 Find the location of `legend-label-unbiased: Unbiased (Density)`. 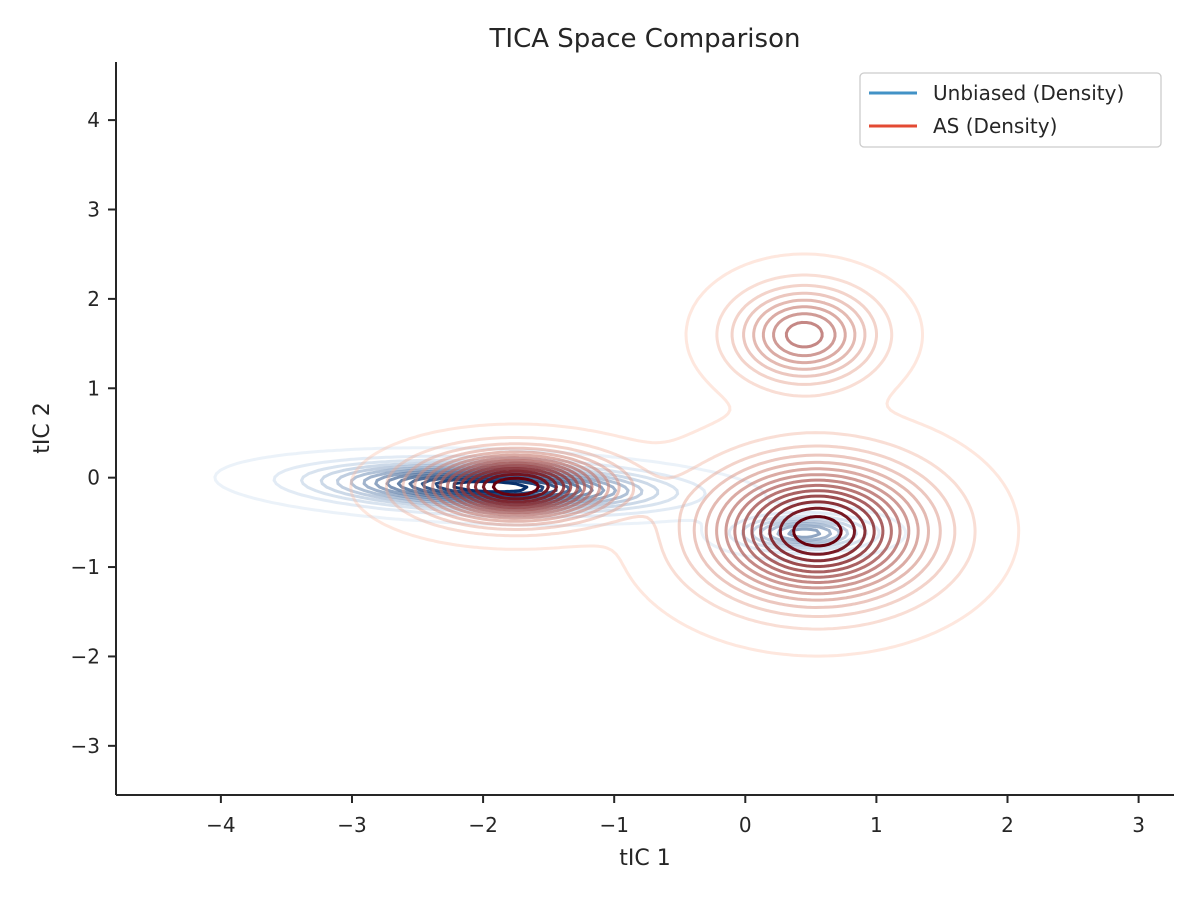

legend-label-unbiased: Unbiased (Density) is located at coordinates (1028, 93).